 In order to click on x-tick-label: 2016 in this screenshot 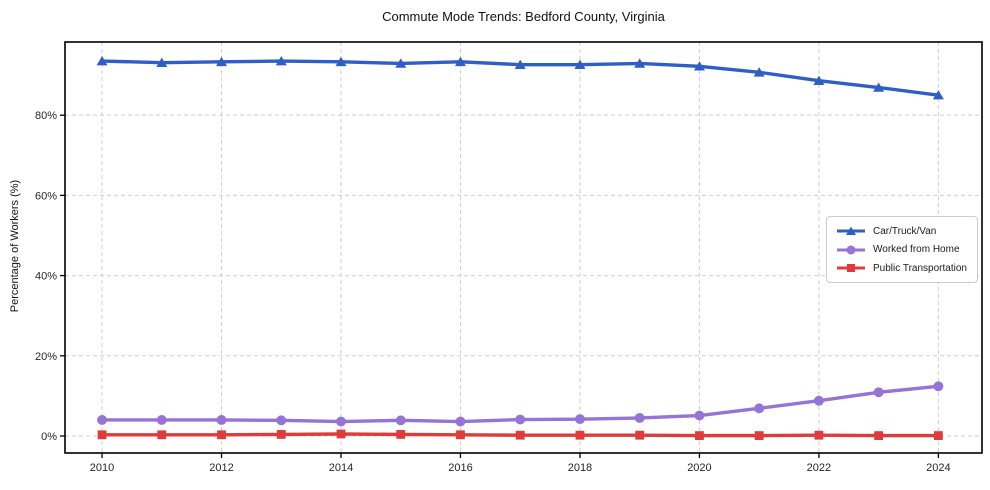, I will do `click(460, 468)`.